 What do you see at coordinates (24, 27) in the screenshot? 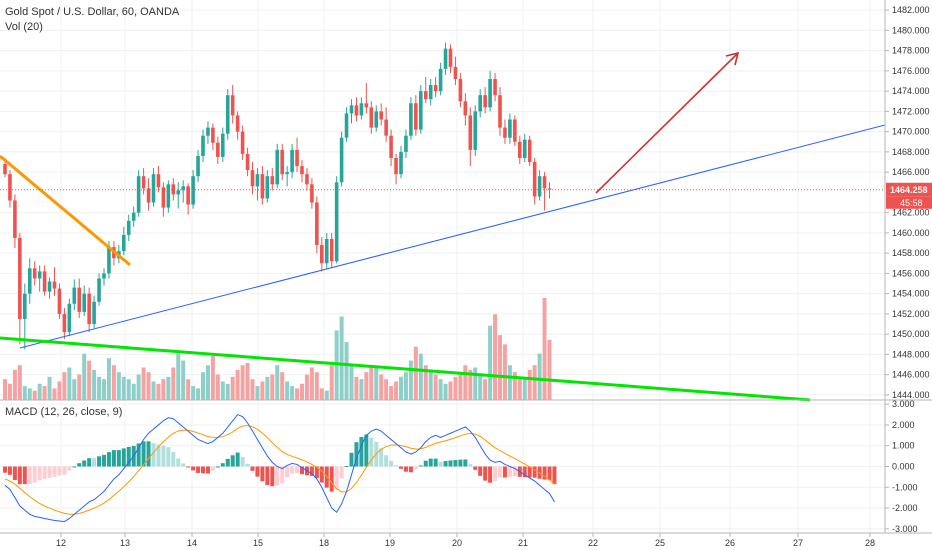
I see `volume-legend: Vol (20)` at bounding box center [24, 27].